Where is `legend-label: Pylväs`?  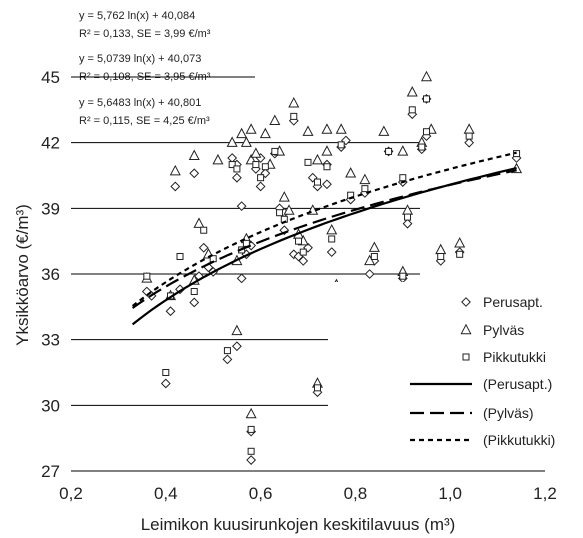
legend-label: Pylväs is located at coordinates (503, 330).